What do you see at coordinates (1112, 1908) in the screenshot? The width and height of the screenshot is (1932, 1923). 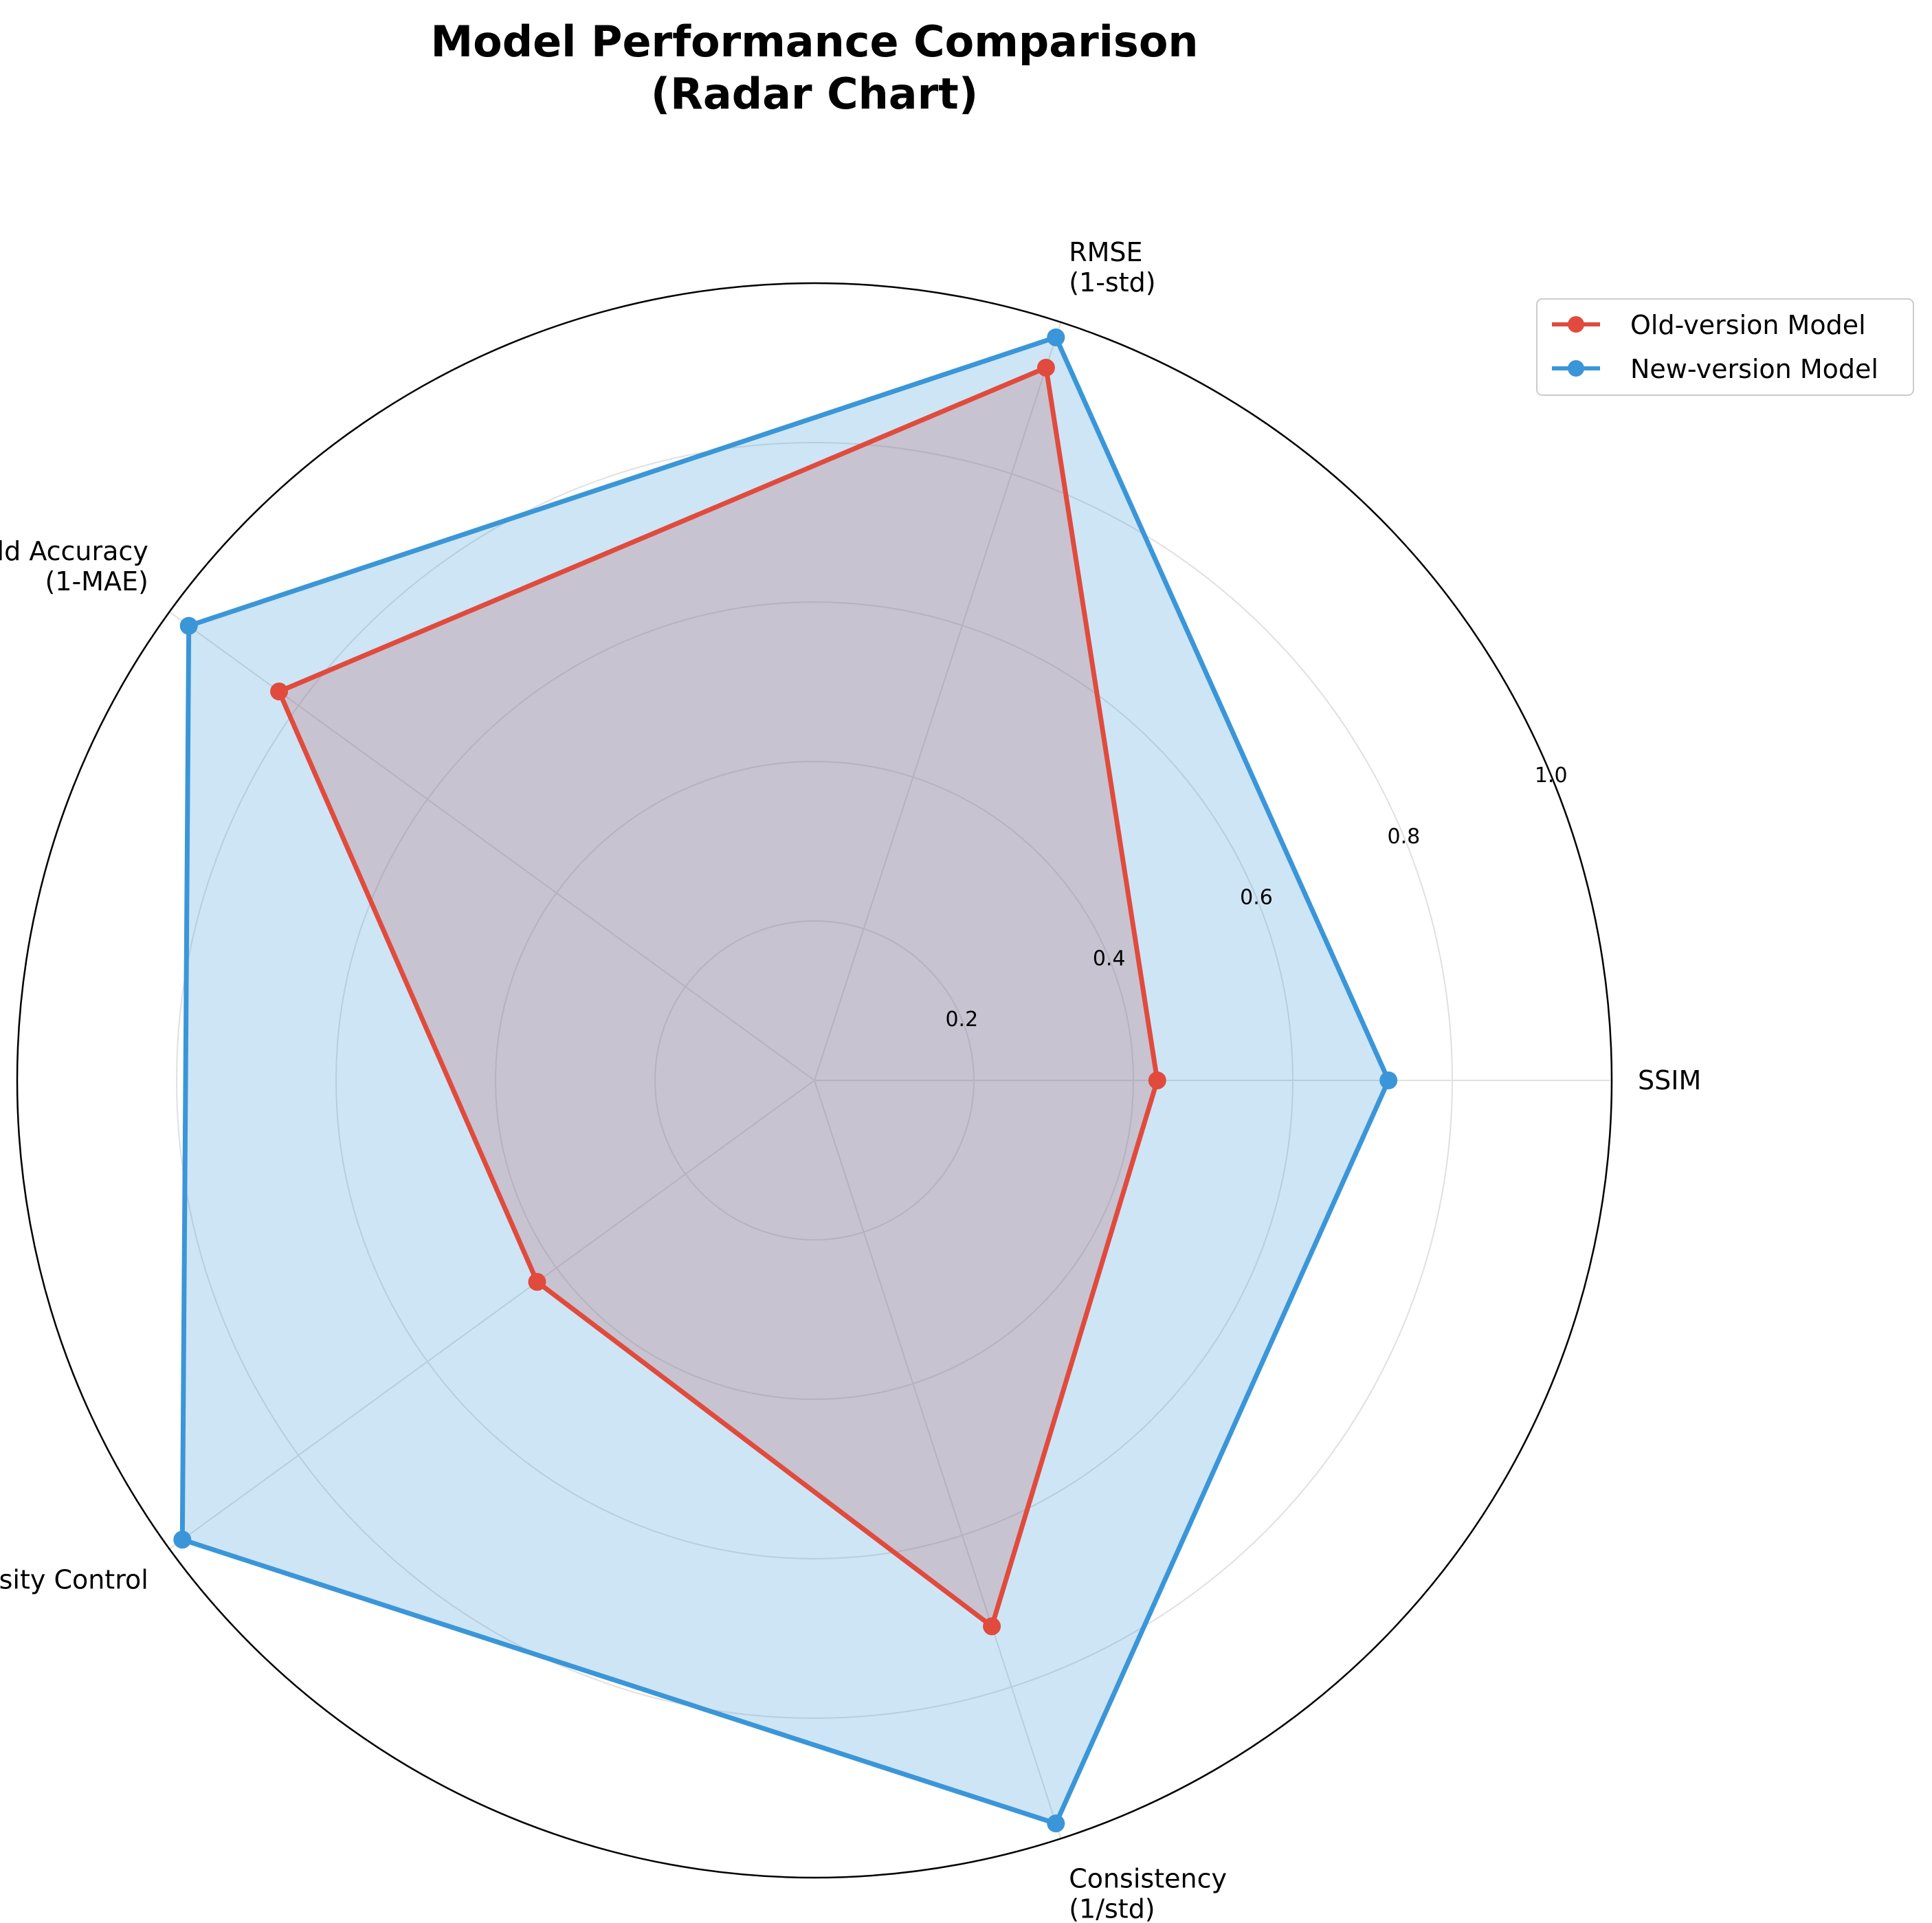 I see `axis-label-4-line-1: (1/std)` at bounding box center [1112, 1908].